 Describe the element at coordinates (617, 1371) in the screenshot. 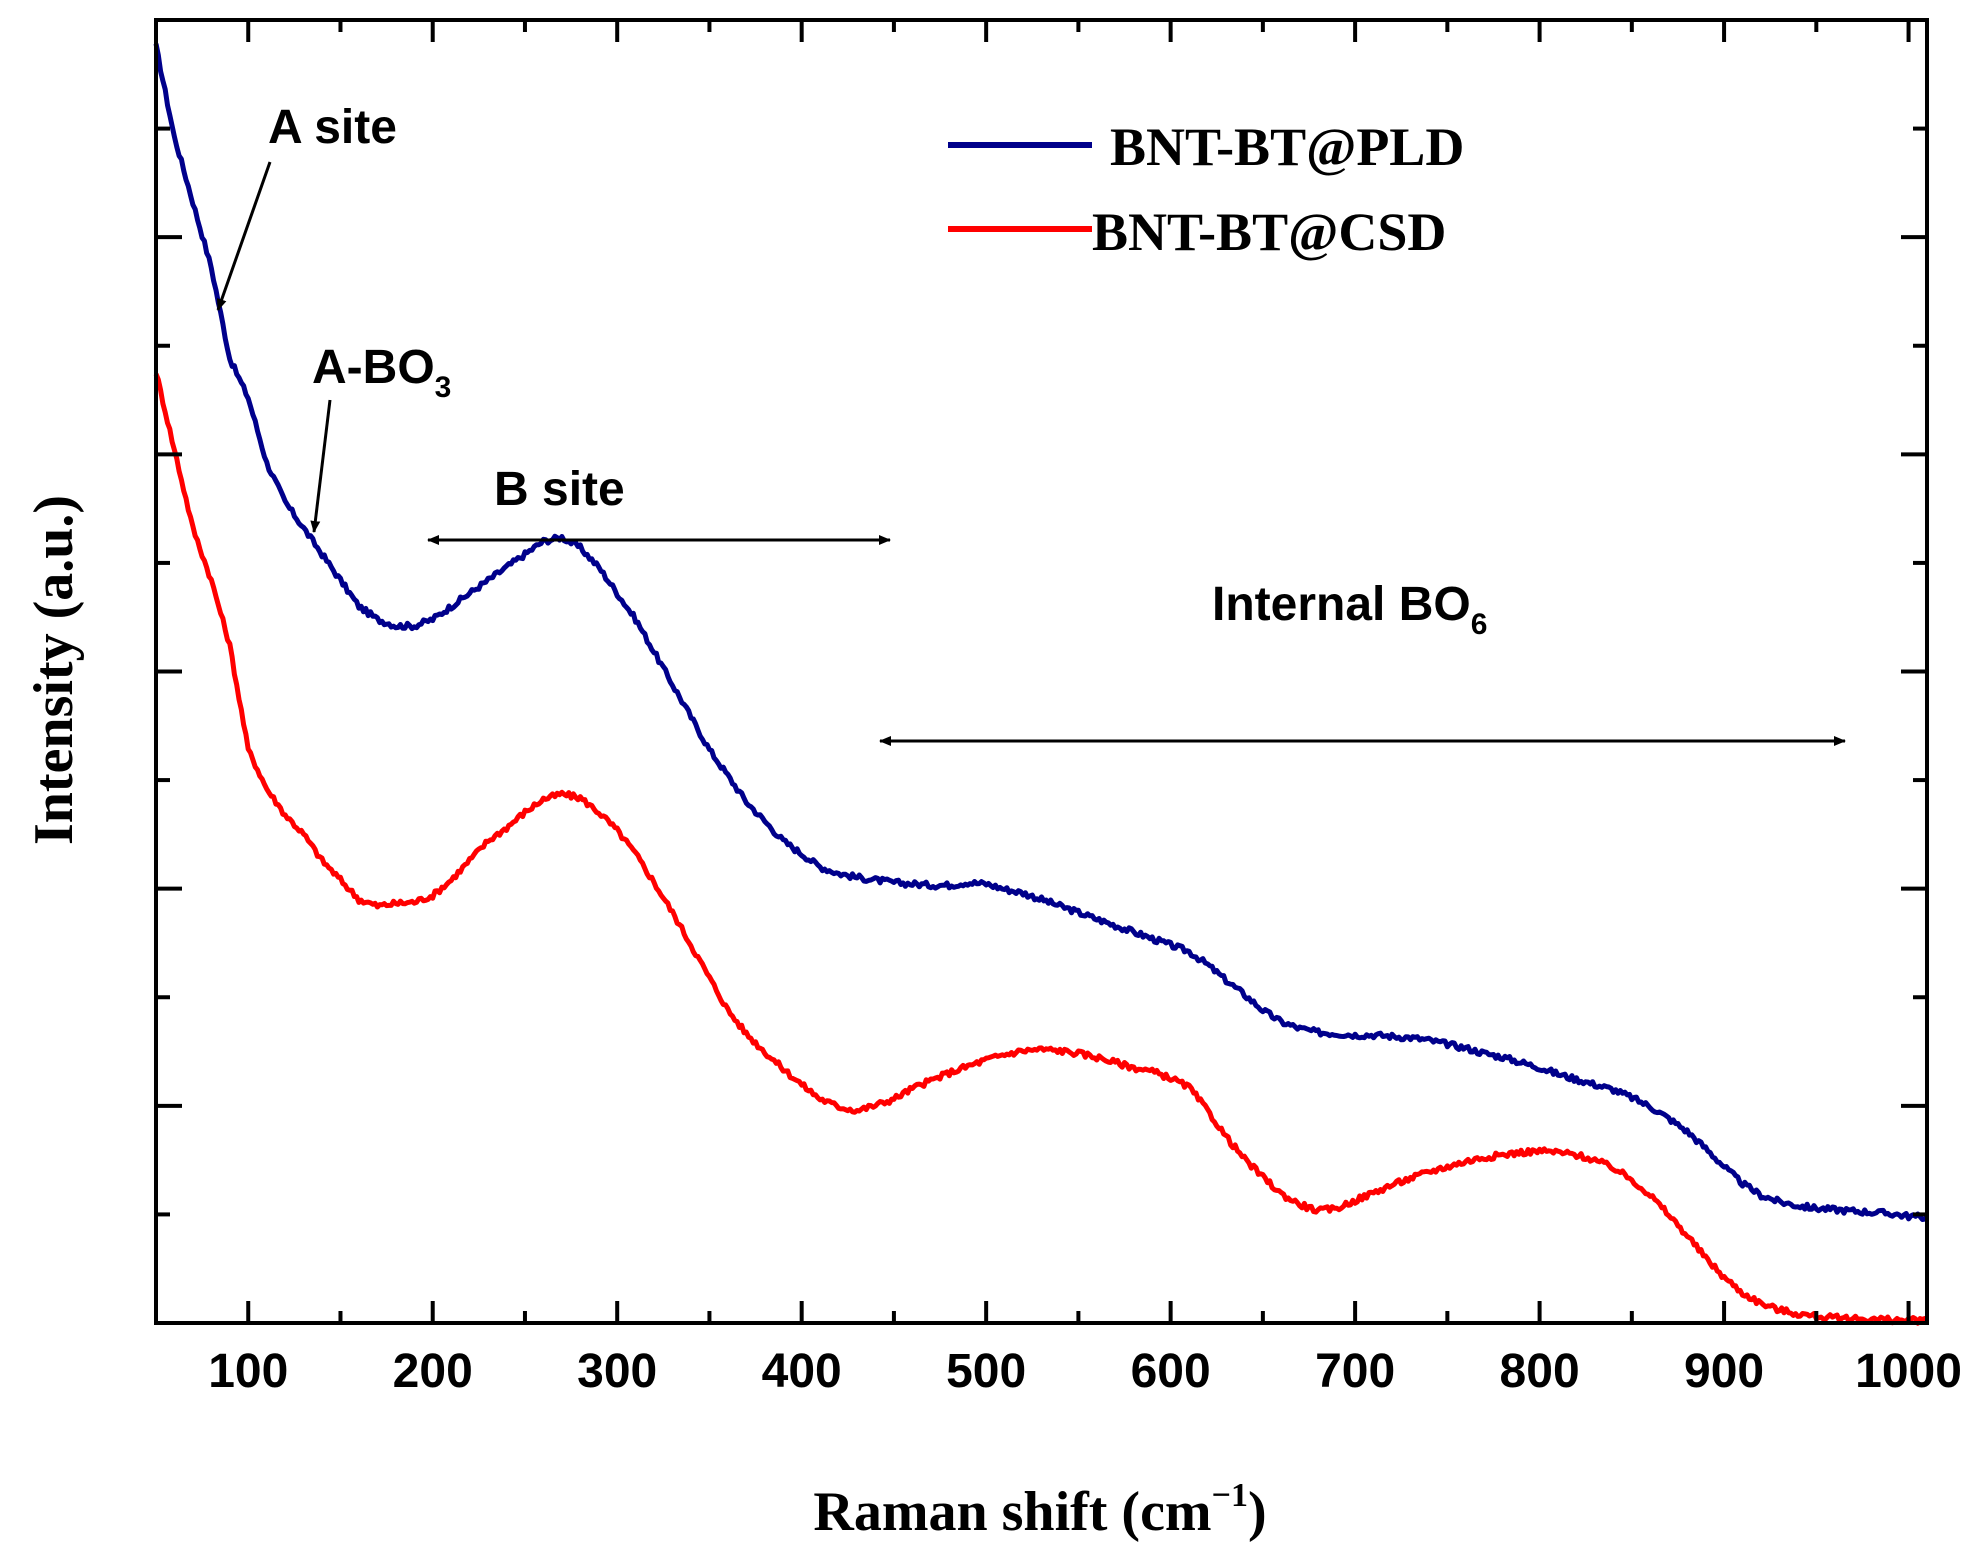

I see `x-tick-label-300: 300` at that location.